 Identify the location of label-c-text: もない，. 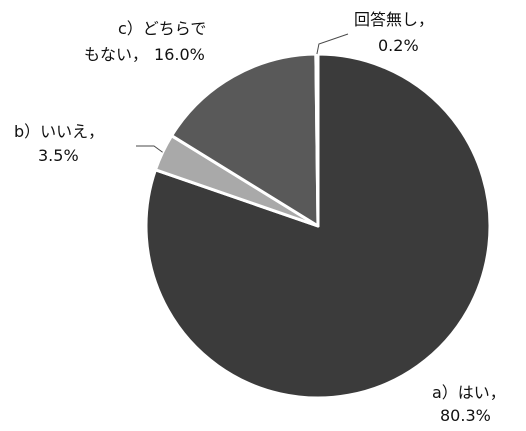
(116, 54).